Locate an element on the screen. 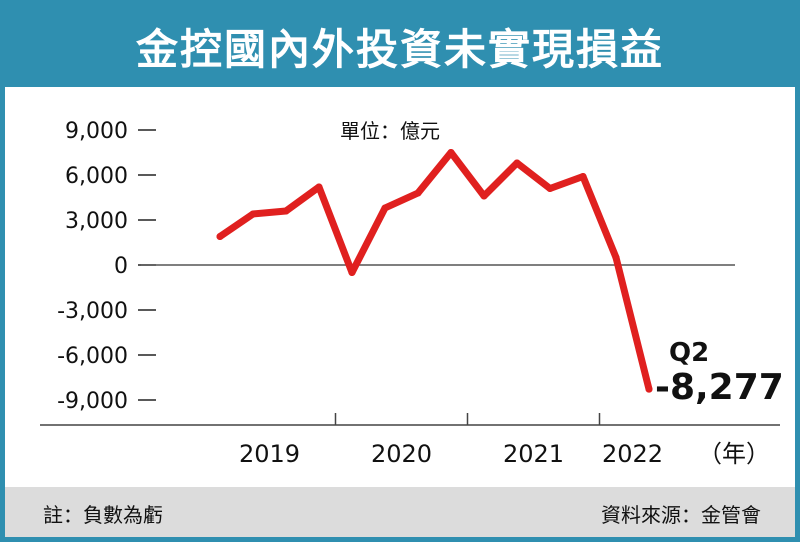 The width and height of the screenshot is (800, 542). y-tick-label: 3,000 is located at coordinates (96, 221).